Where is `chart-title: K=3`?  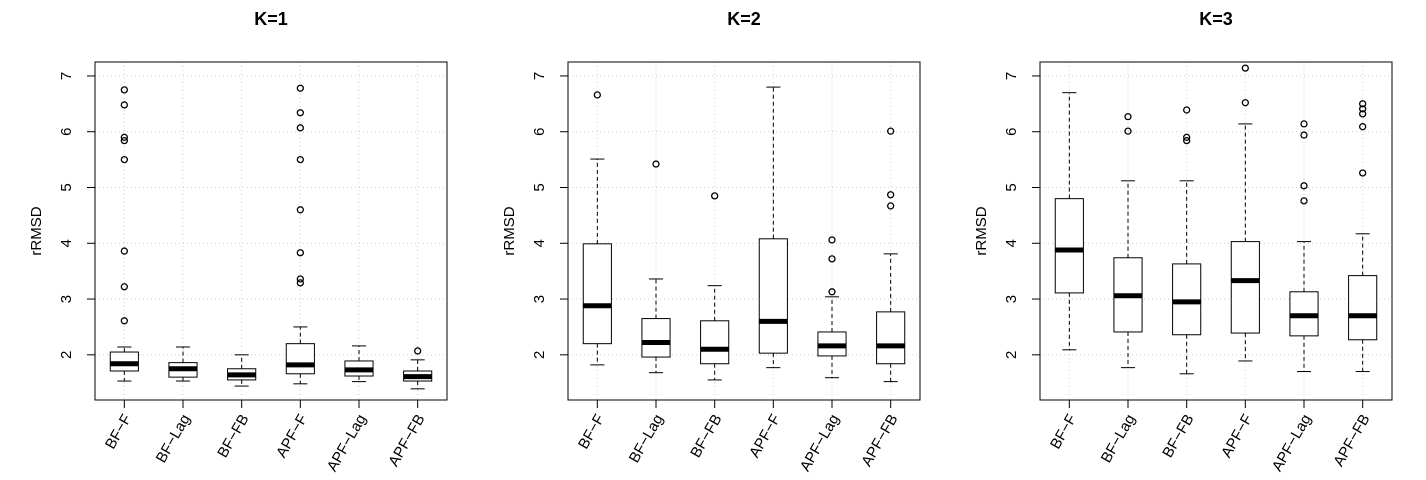
chart-title: K=3 is located at coordinates (1216, 19).